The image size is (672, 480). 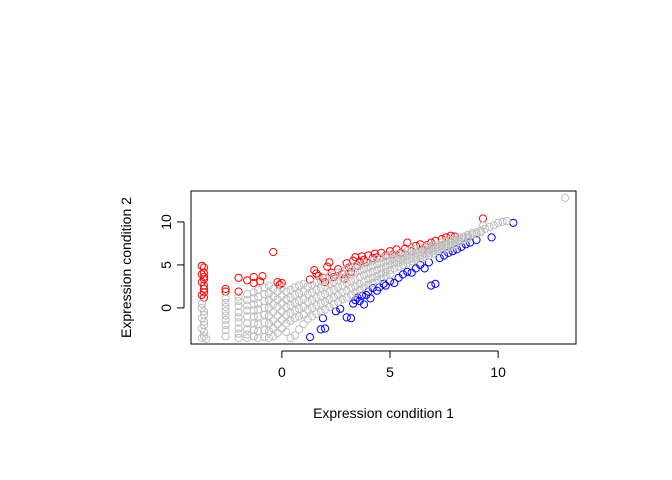 I want to click on y-axis: 0 5 10, so click(x=171, y=263).